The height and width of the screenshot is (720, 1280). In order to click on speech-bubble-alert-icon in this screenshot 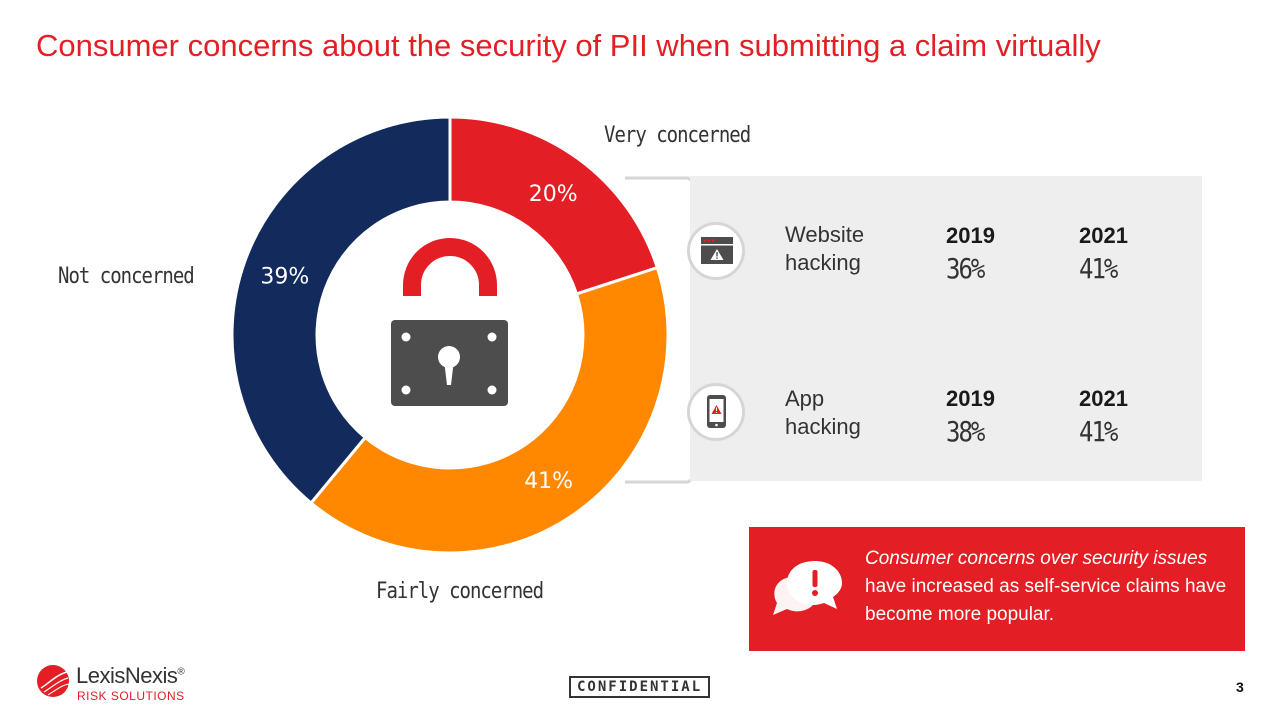, I will do `click(807, 588)`.